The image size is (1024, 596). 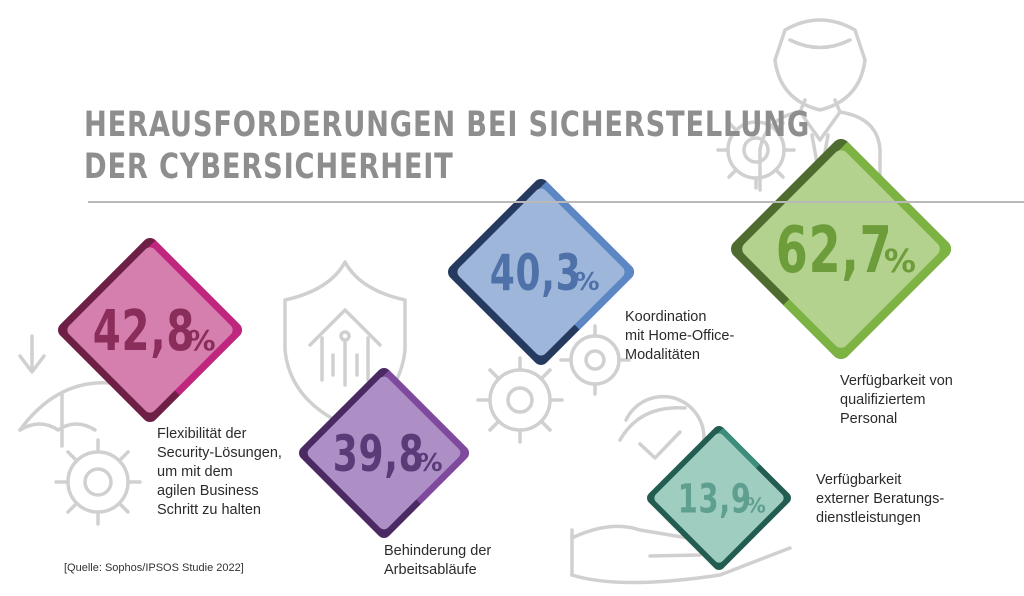 What do you see at coordinates (859, 480) in the screenshot?
I see `label-line: Verfügbarkeit` at bounding box center [859, 480].